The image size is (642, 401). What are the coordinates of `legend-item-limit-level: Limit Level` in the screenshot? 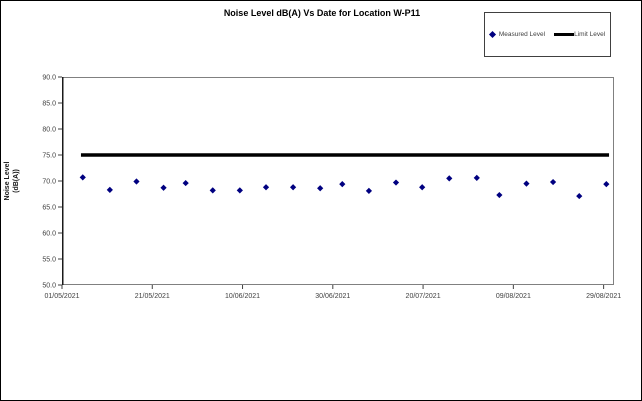 It's located at (579, 34).